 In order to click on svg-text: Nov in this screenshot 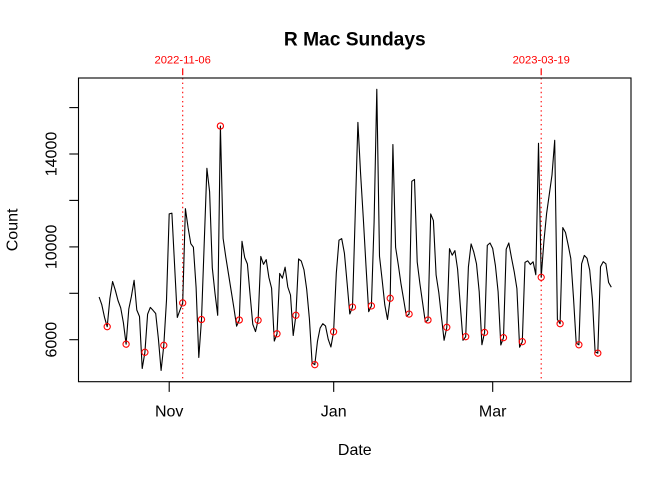, I will do `click(169, 411)`.